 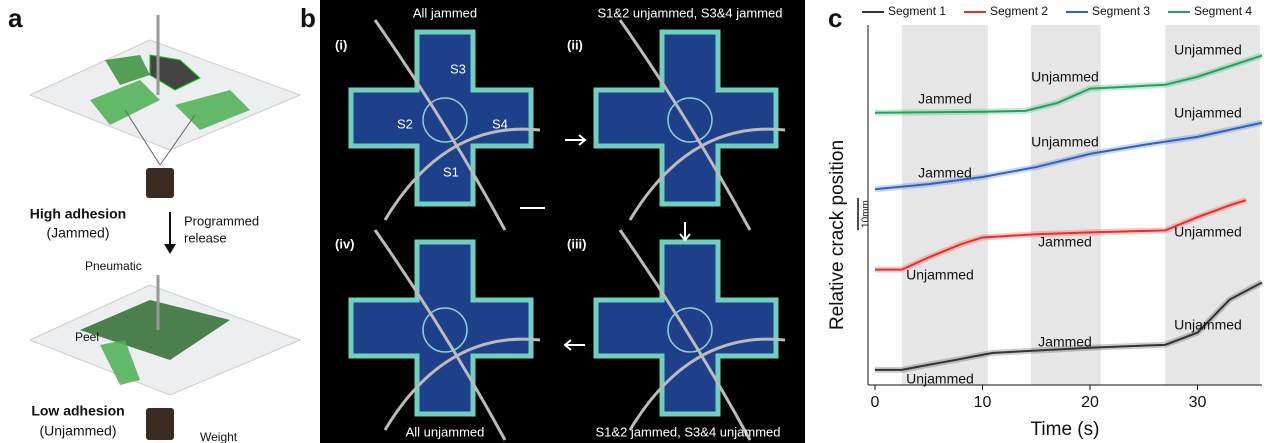 What do you see at coordinates (875, 402) in the screenshot?
I see `x-tick-label: 0` at bounding box center [875, 402].